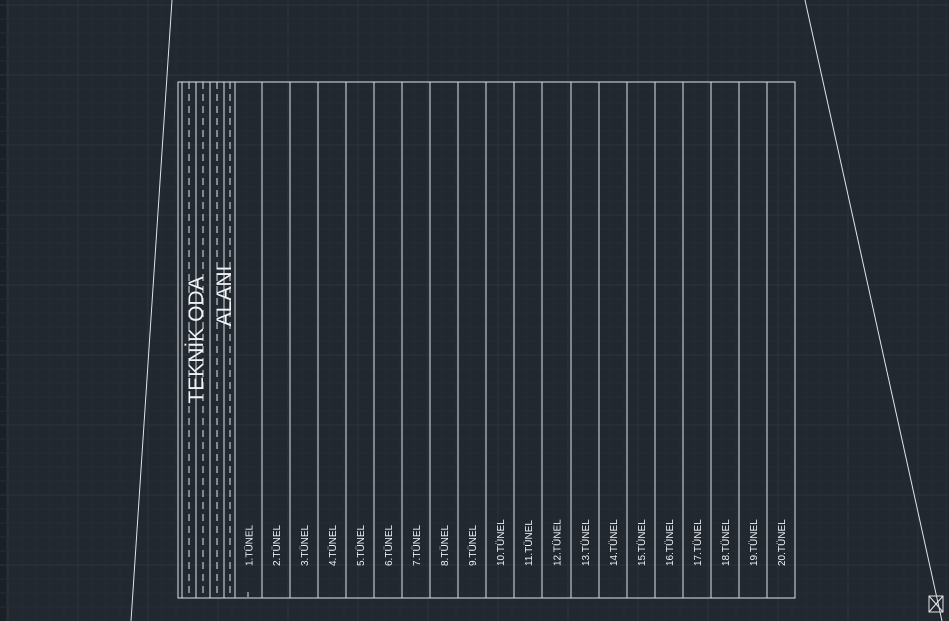 This screenshot has width=949, height=621. What do you see at coordinates (873, 310) in the screenshot?
I see `boundary-right-edge` at bounding box center [873, 310].